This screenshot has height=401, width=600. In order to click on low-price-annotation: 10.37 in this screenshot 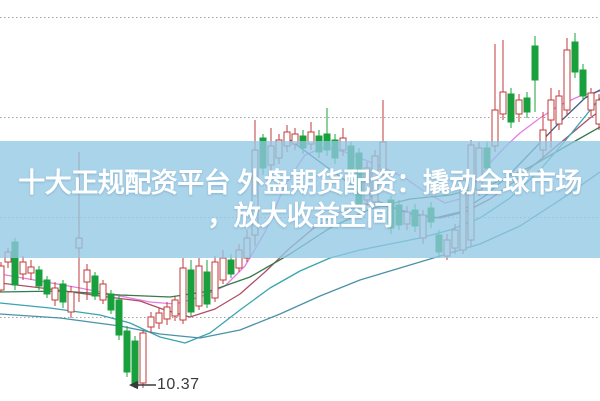, I will do `click(164, 385)`.